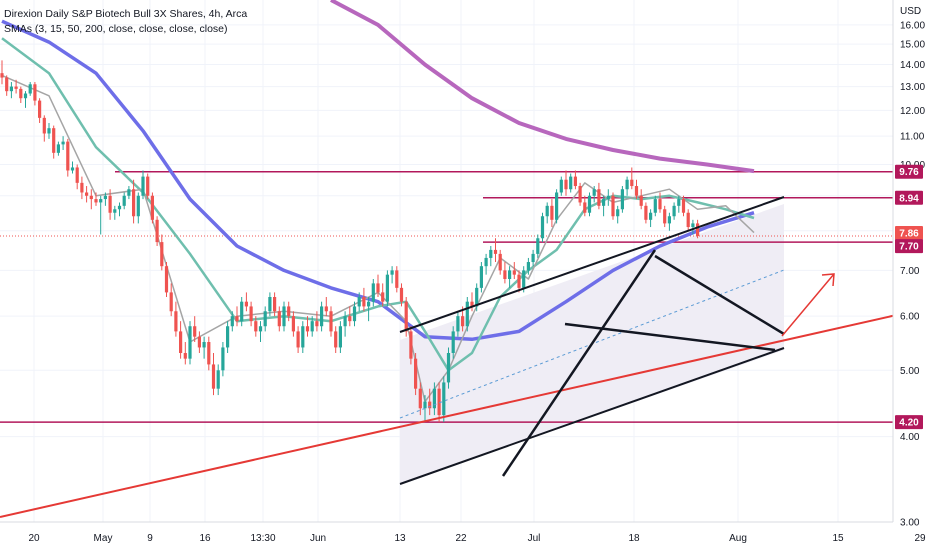 The height and width of the screenshot is (555, 932). I want to click on channel-lower-line, so click(592, 416).